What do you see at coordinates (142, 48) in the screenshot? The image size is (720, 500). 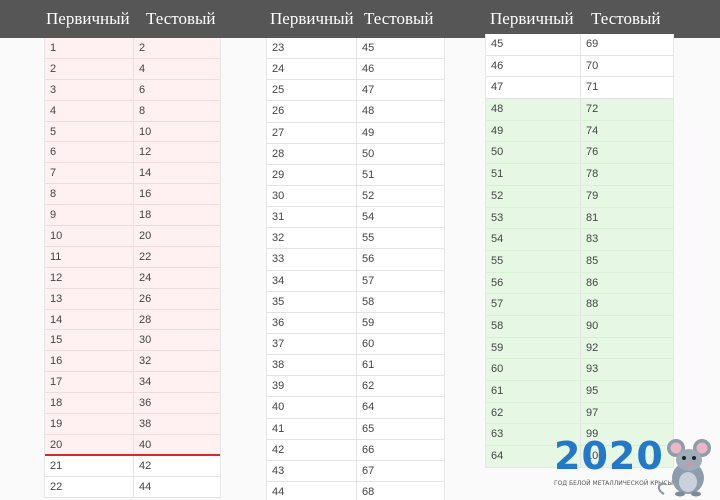 I see `test-score-cell: 2` at bounding box center [142, 48].